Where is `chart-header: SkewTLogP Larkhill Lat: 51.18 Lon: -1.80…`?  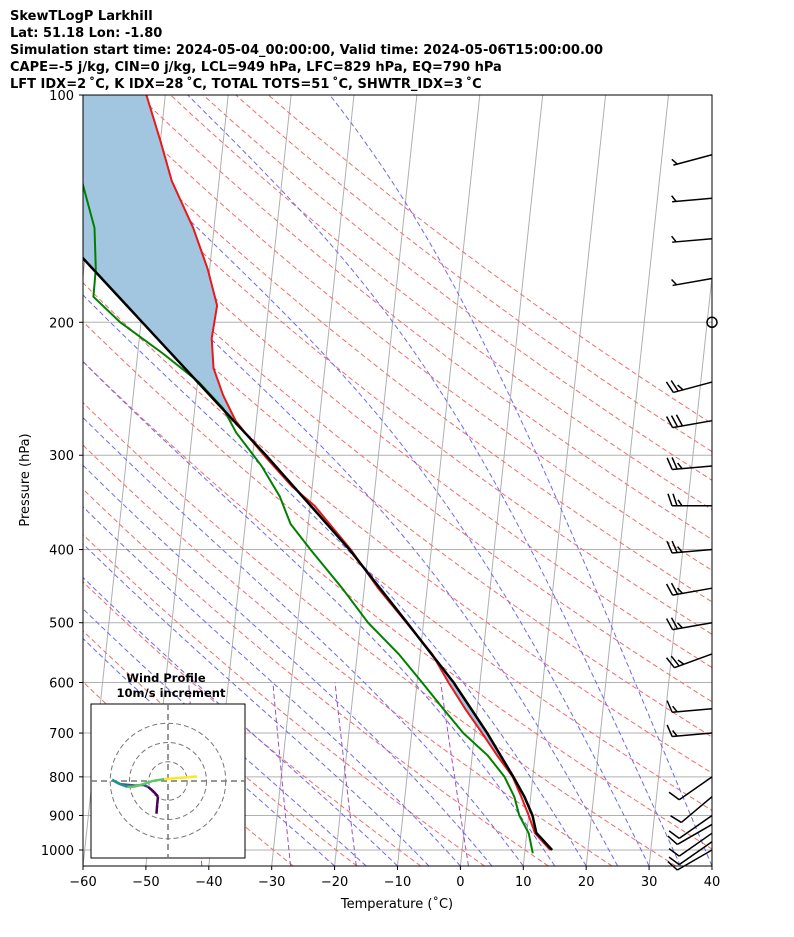 chart-header: SkewTLogP Larkhill Lat: 51.18 Lon: -1.80… is located at coordinates (306, 50).